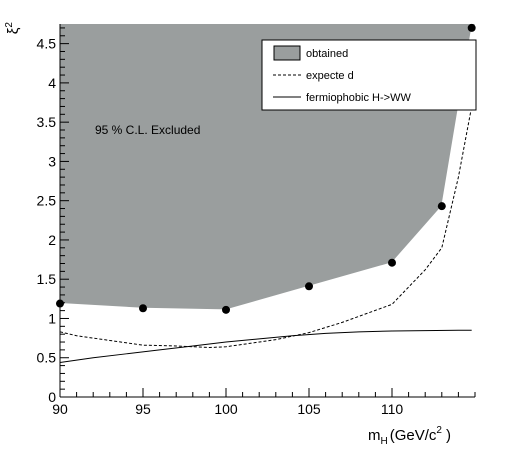  Describe the element at coordinates (374, 435) in the screenshot. I see `x-axis-title-main: m` at that location.